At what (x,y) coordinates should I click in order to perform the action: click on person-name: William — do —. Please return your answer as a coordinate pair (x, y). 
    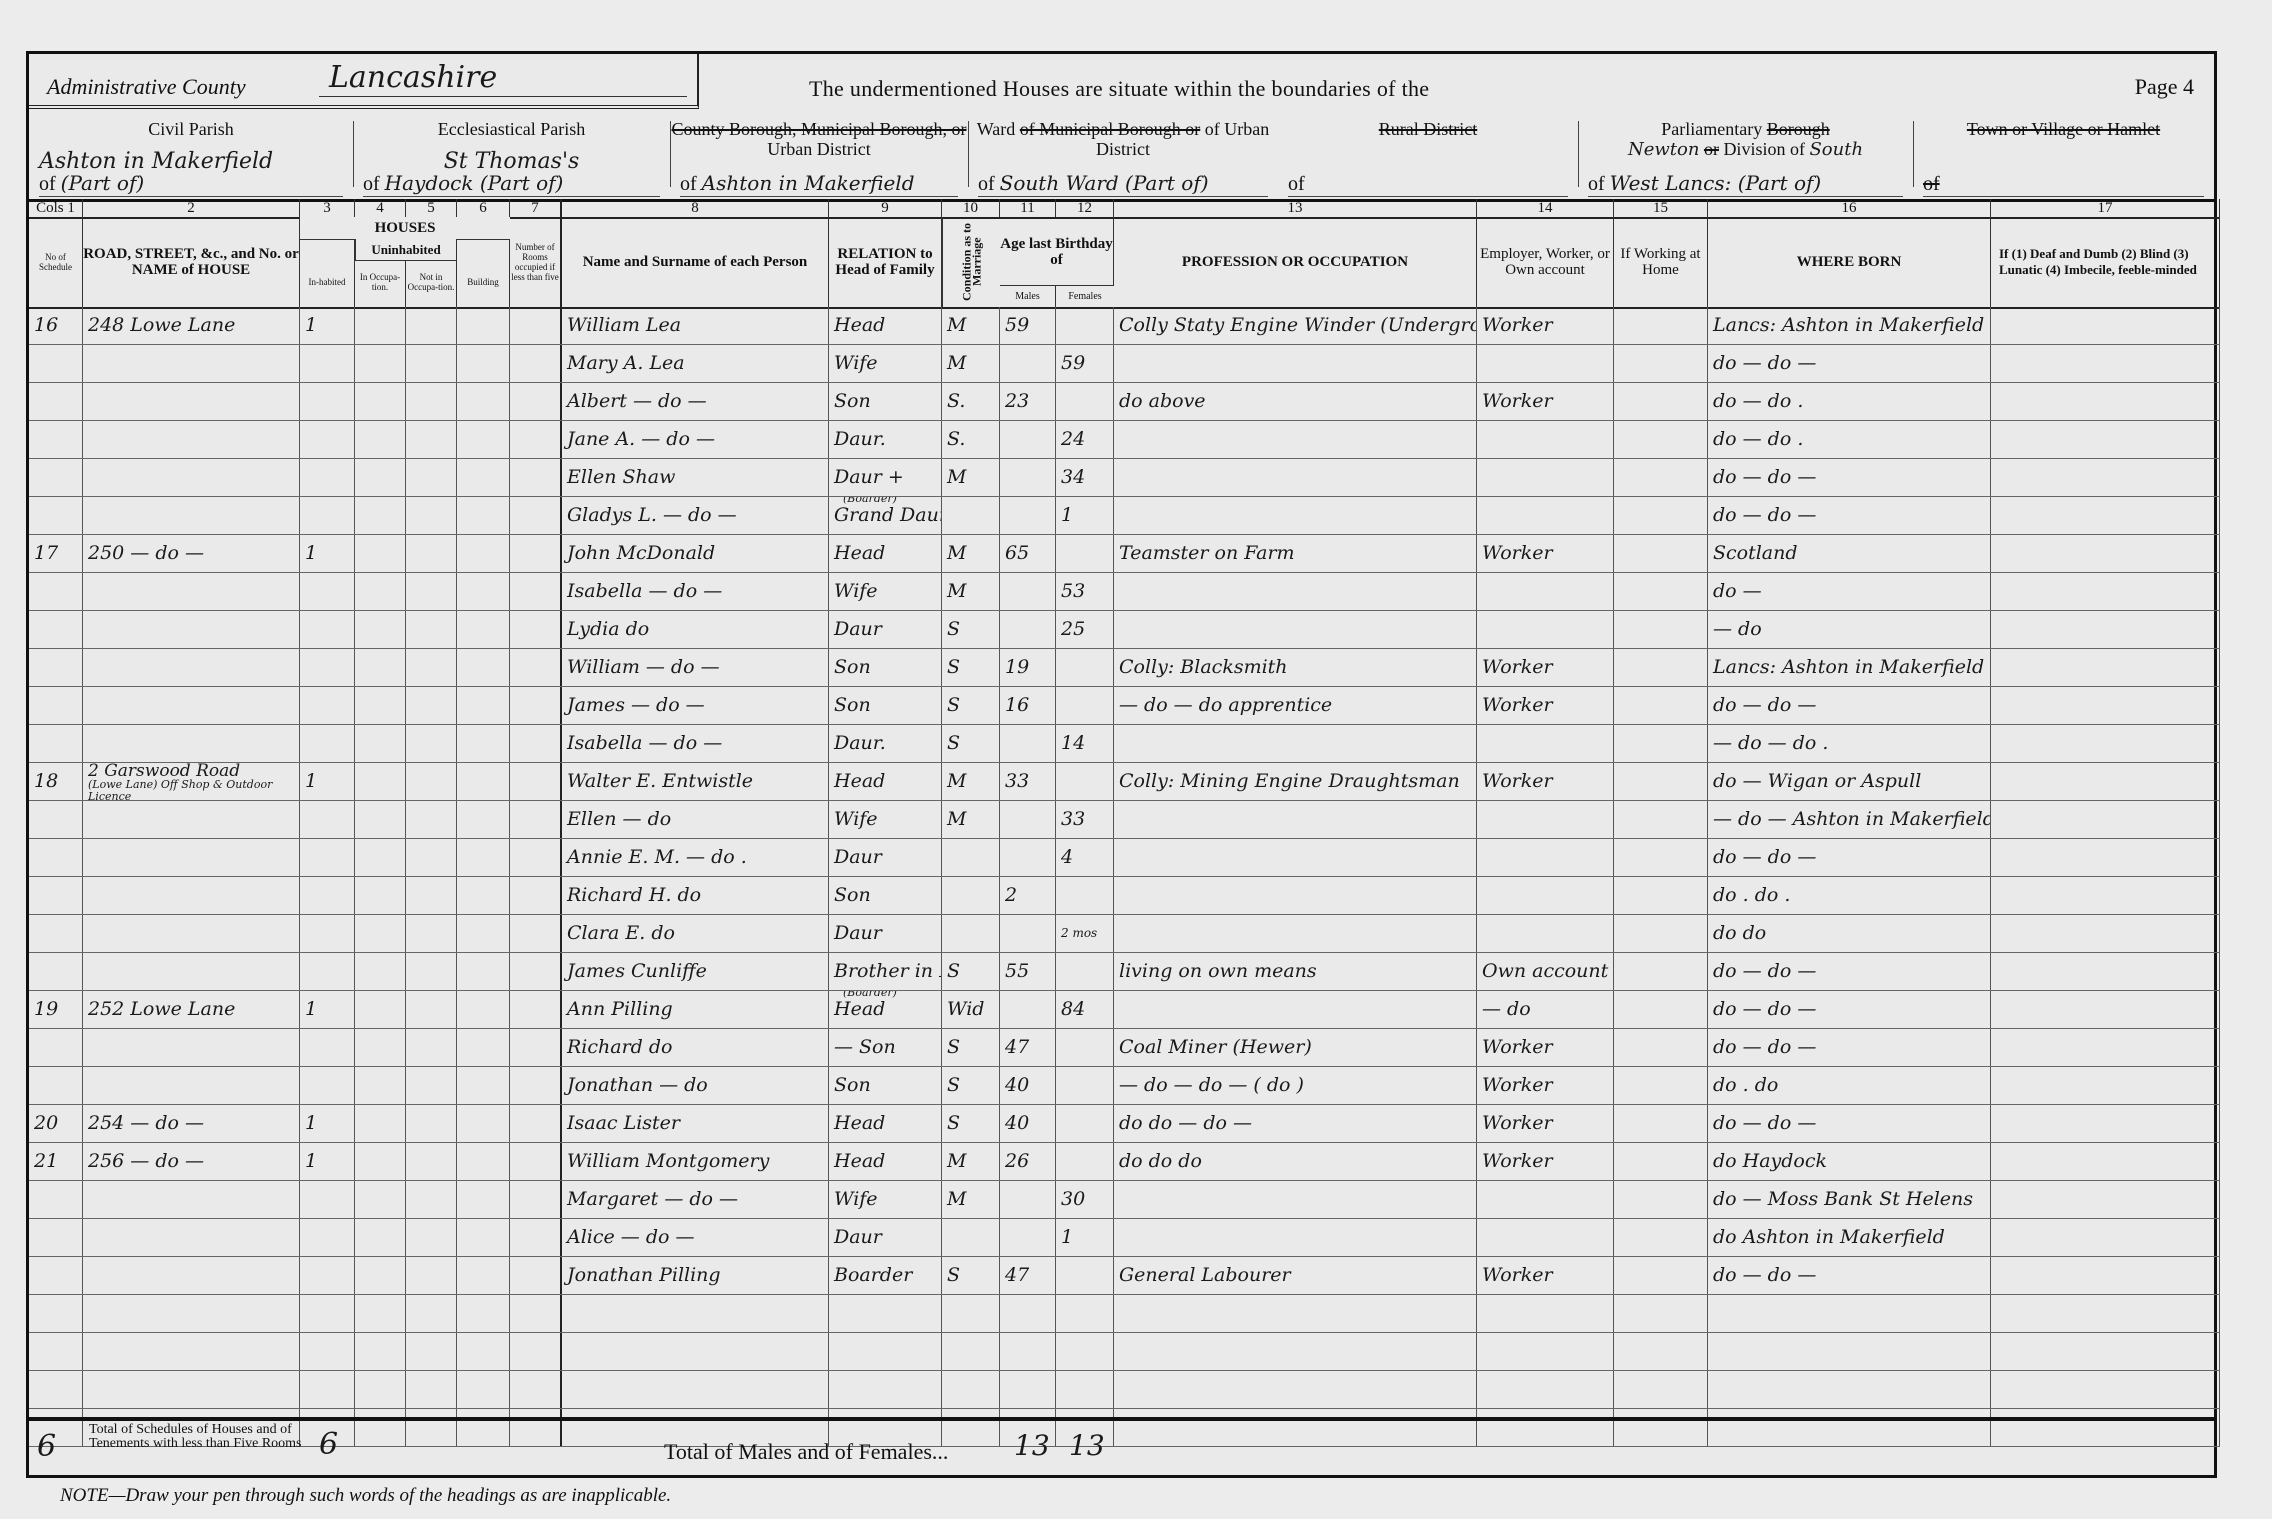
    Looking at the image, I should click on (643, 667).